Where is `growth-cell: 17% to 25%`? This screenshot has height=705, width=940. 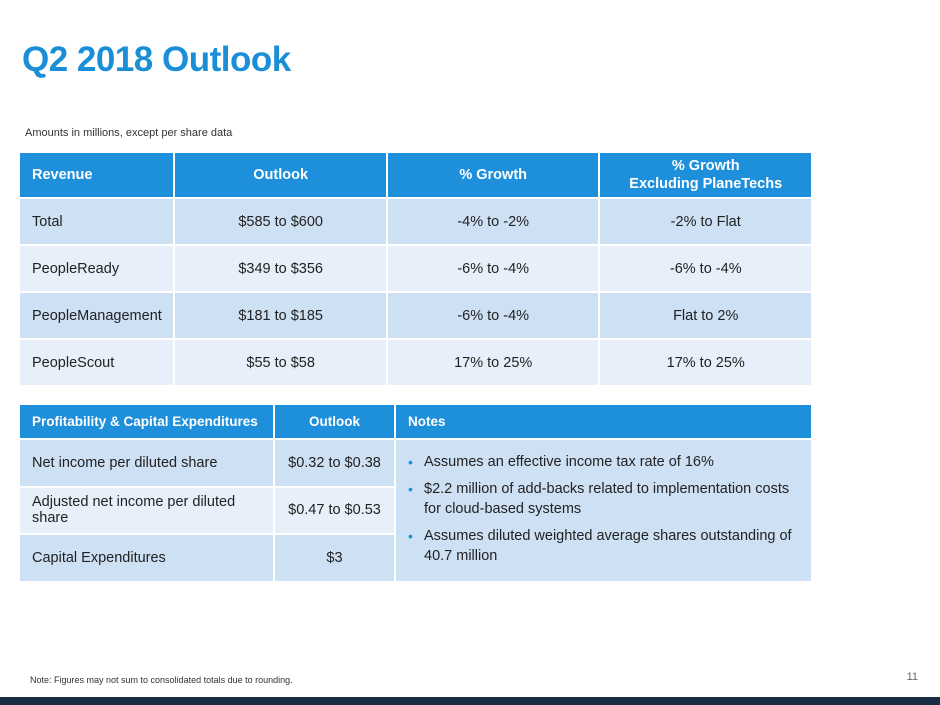
growth-cell: 17% to 25% is located at coordinates (493, 362).